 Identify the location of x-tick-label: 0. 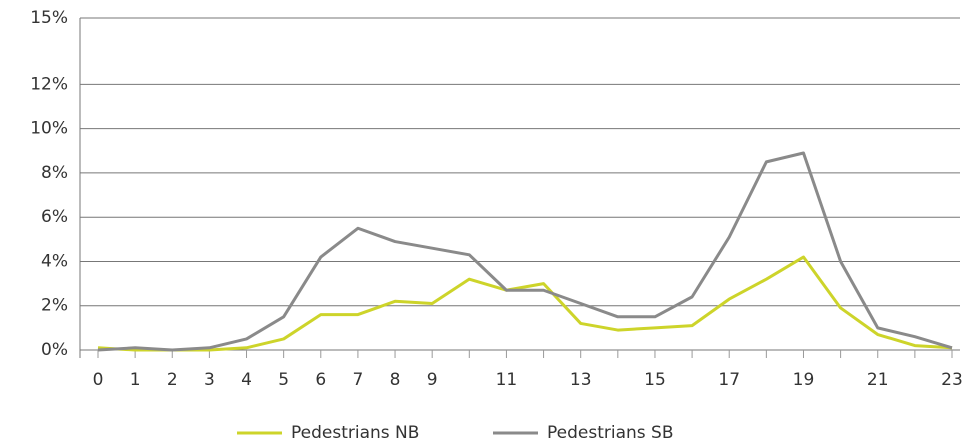
(98, 380).